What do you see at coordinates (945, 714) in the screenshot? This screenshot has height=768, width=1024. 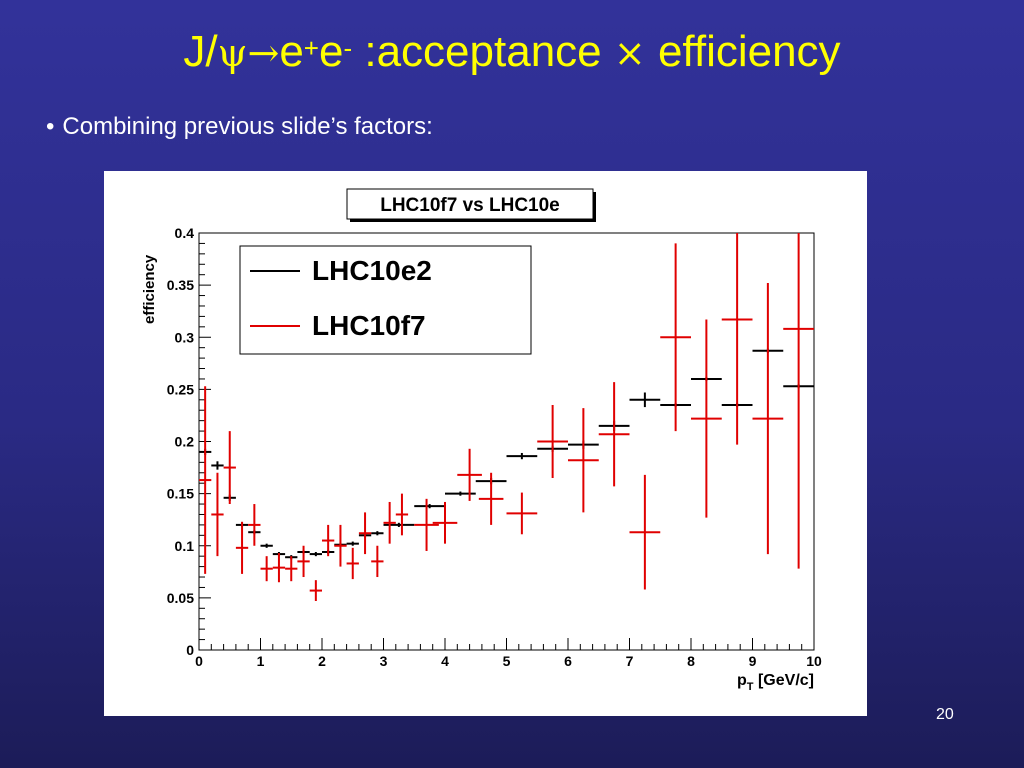 I see `slide-number: 20` at bounding box center [945, 714].